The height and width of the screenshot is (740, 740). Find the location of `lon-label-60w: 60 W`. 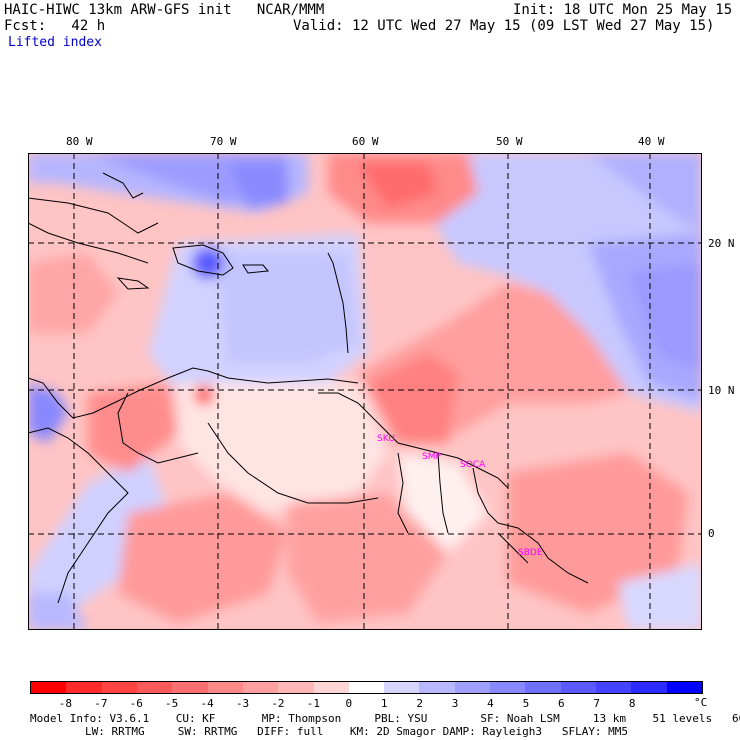

lon-label-60w: 60 W is located at coordinates (365, 141).